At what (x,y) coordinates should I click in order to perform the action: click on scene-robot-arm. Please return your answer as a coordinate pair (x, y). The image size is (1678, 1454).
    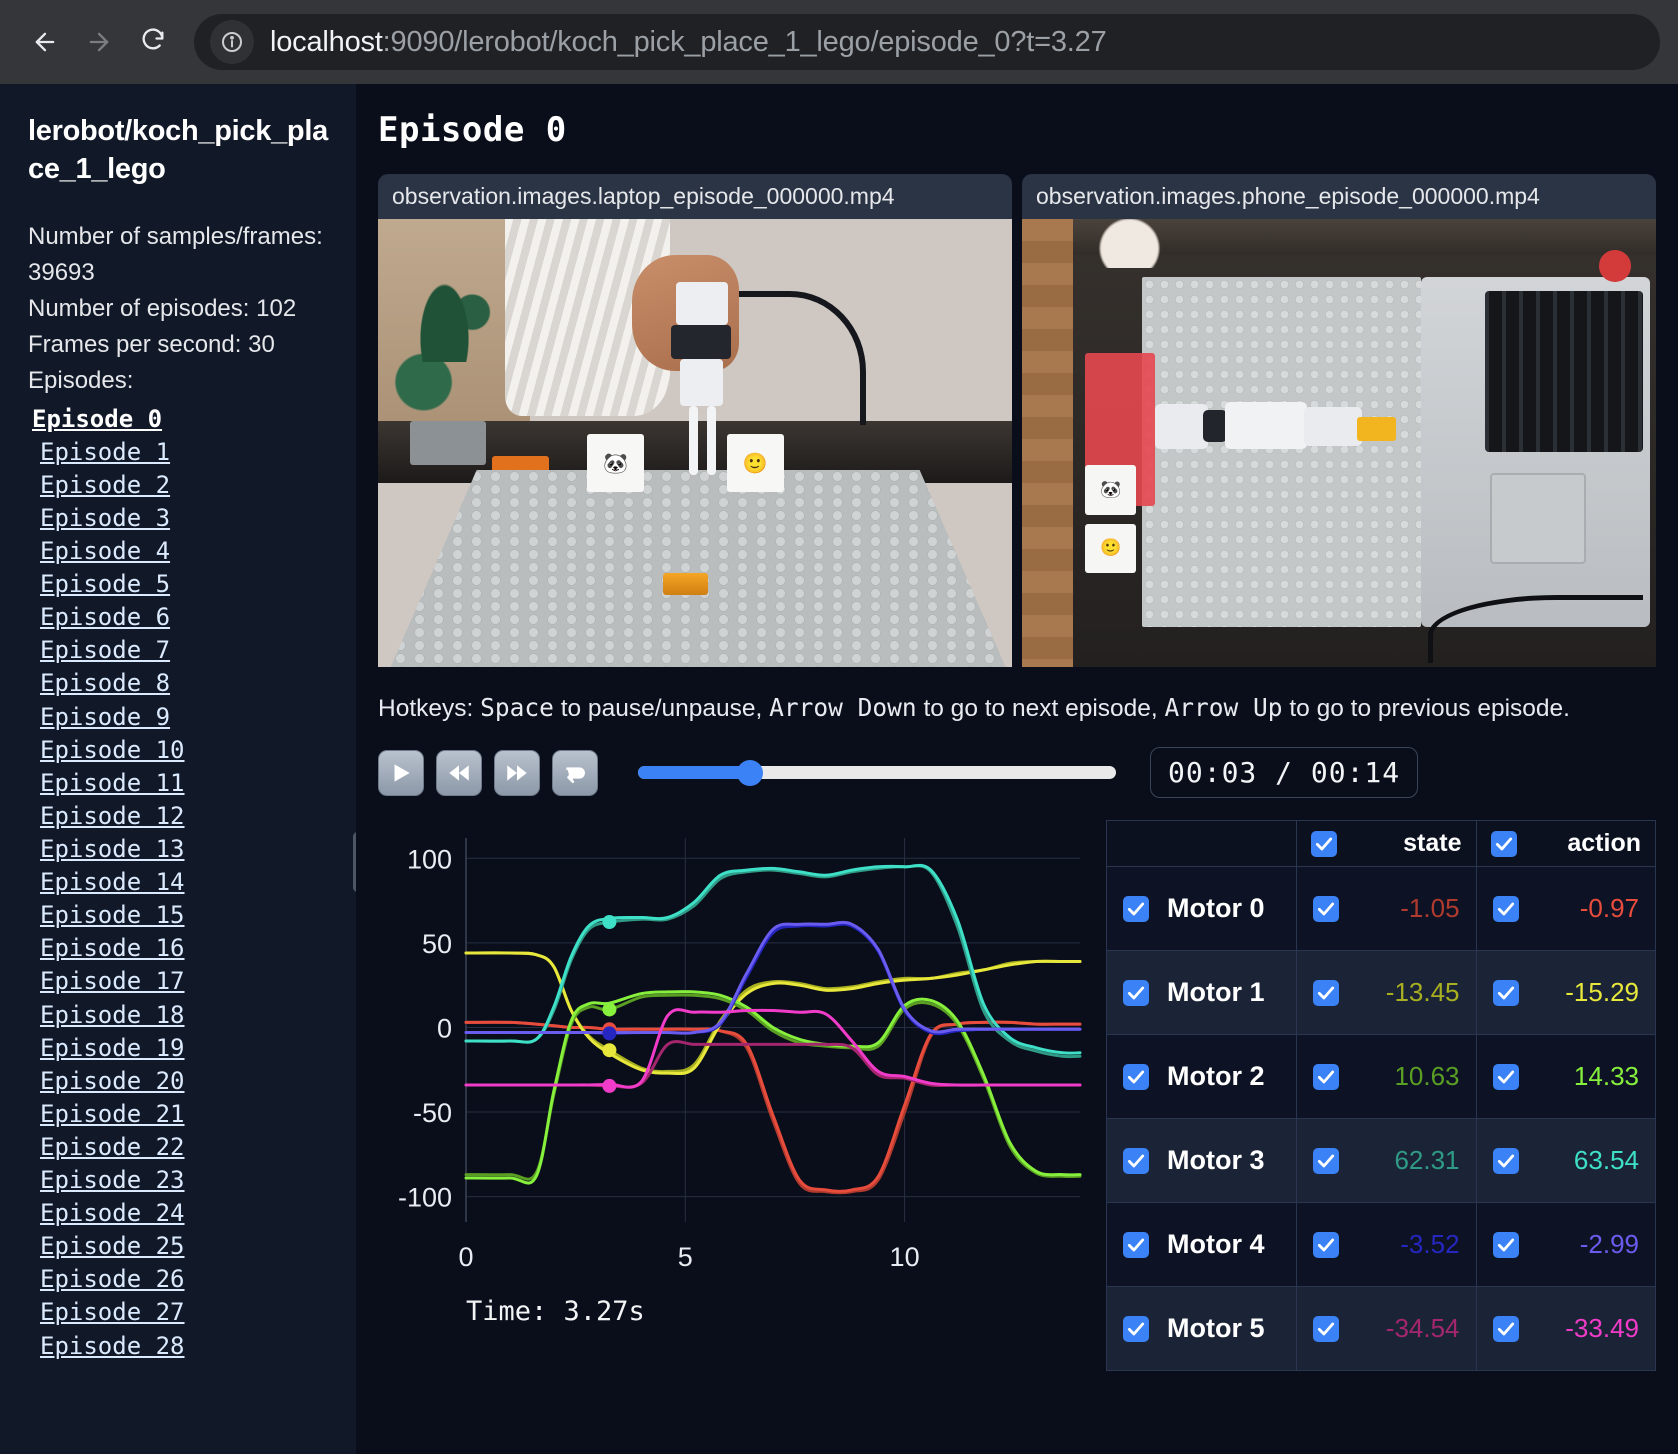
    Looking at the image, I should click on (701, 389).